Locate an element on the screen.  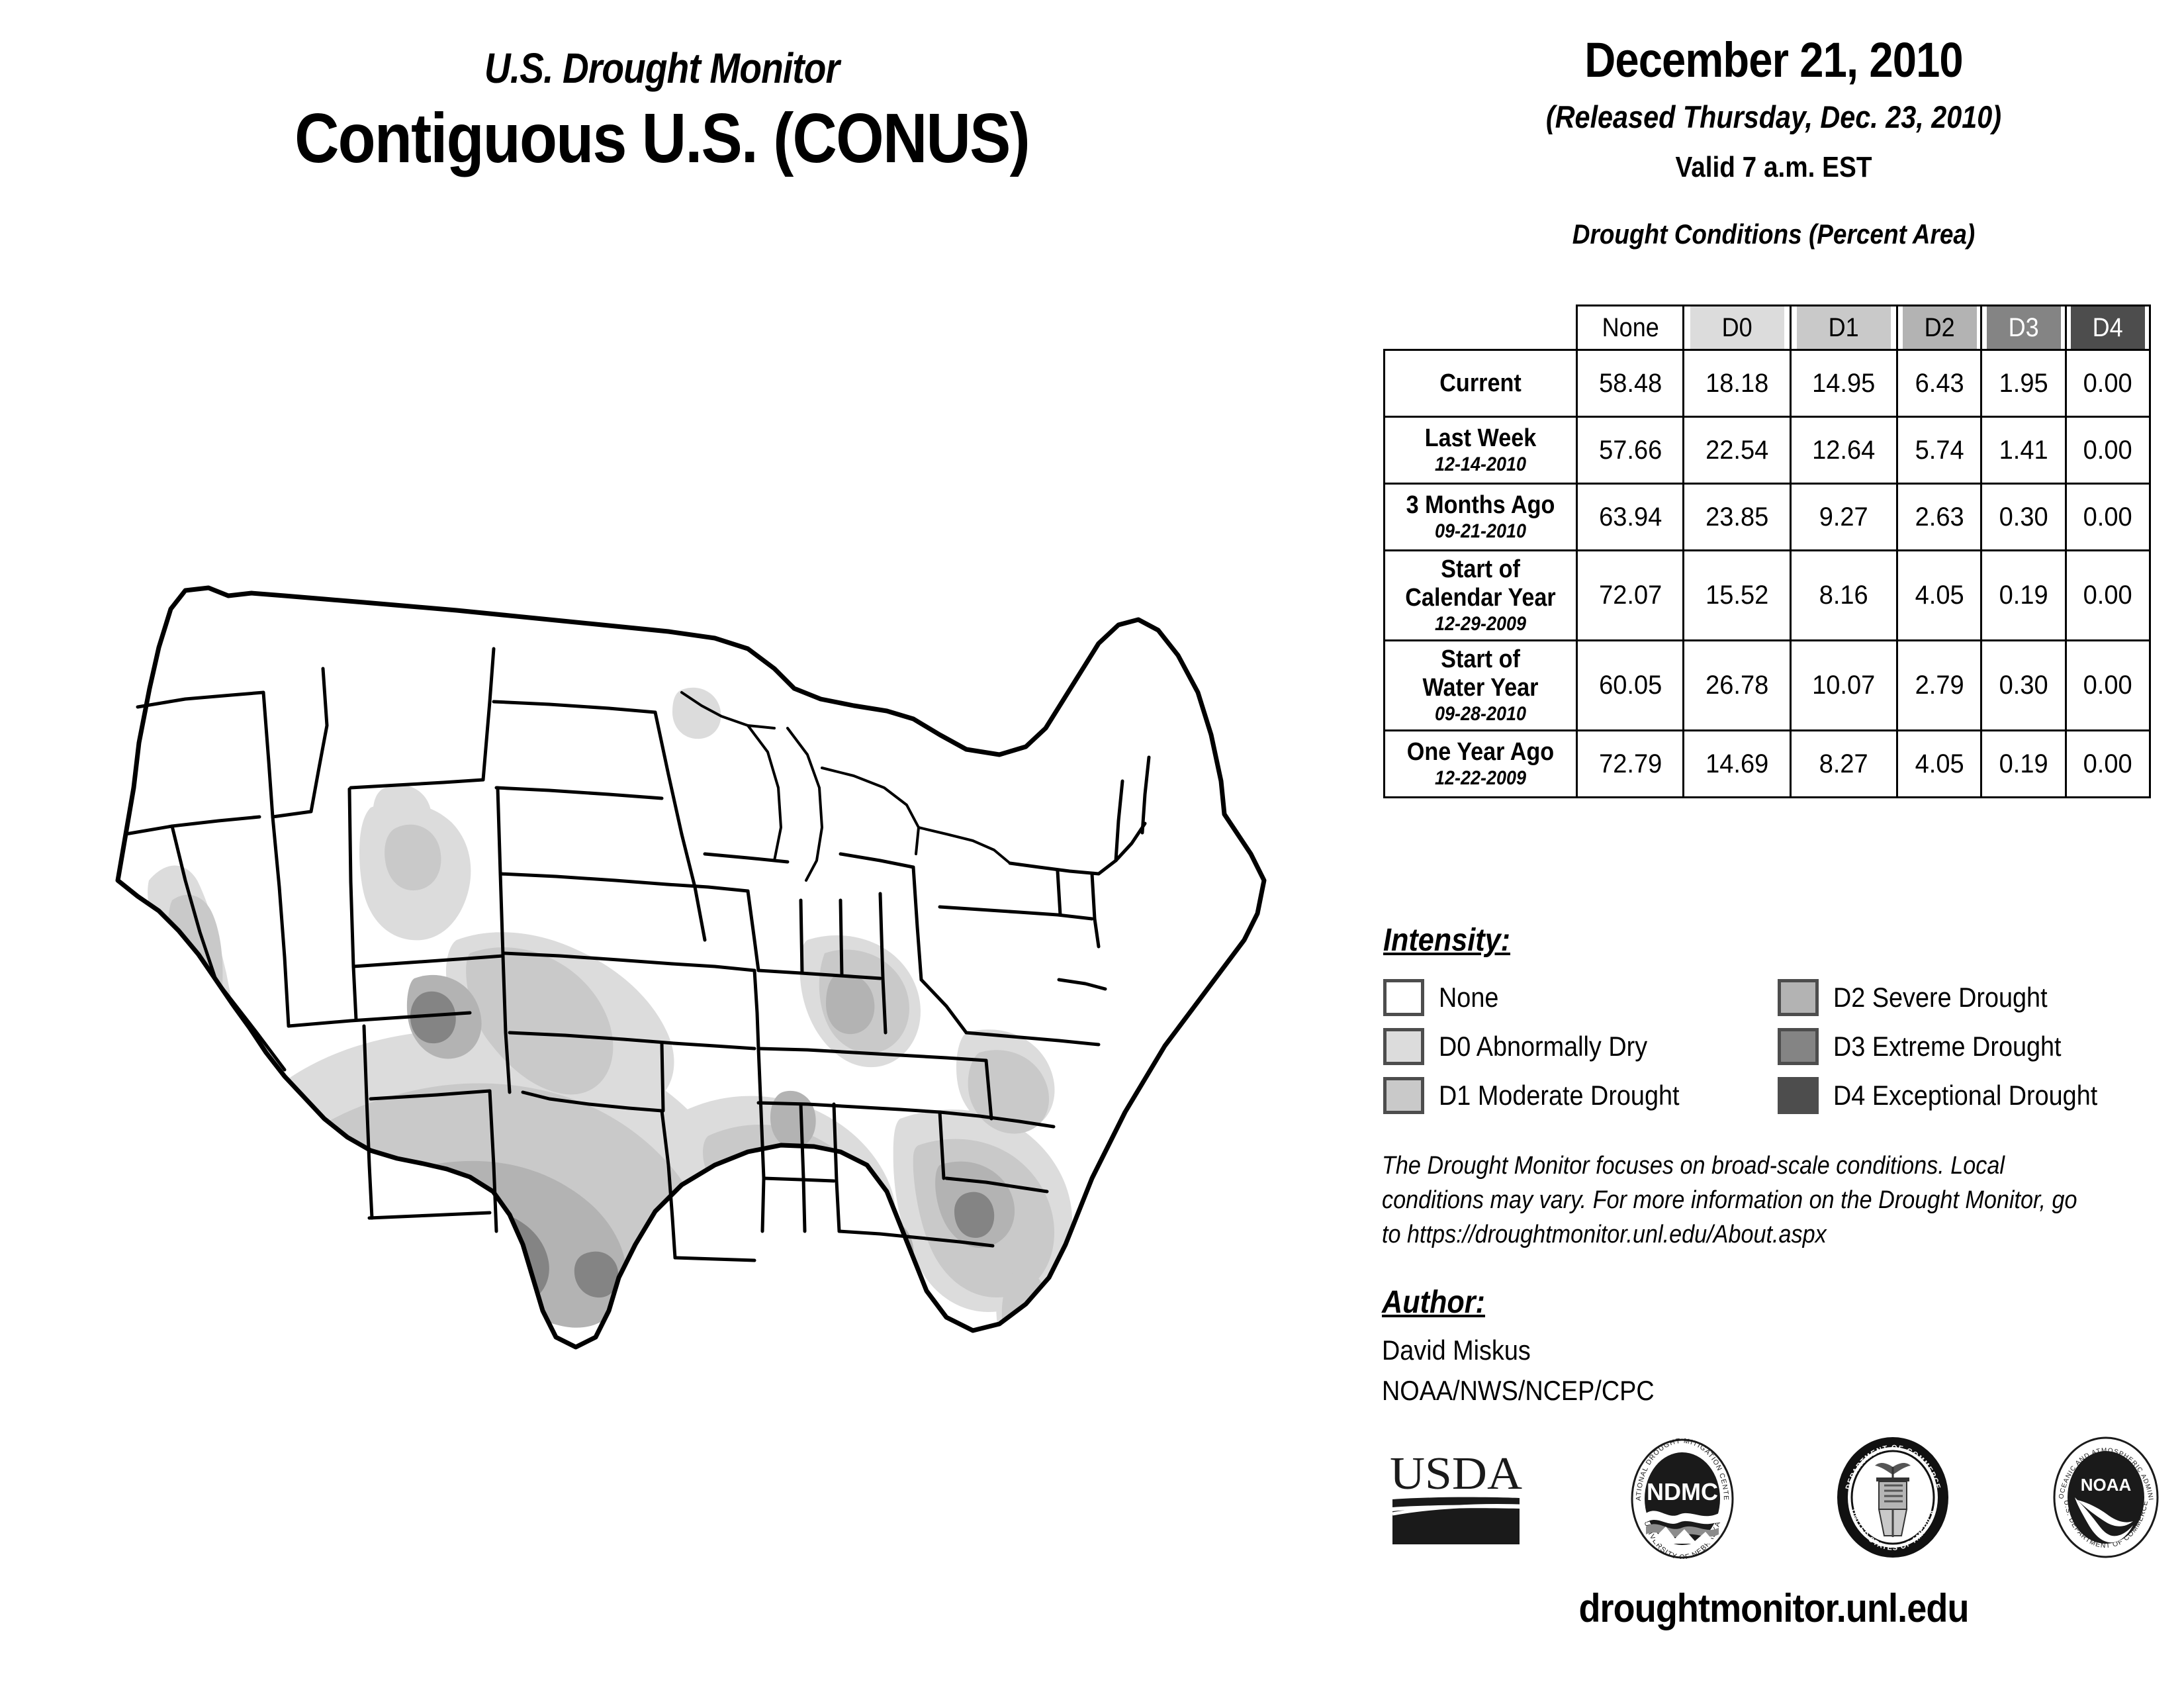
table-col-header-d1: D1 is located at coordinates (1844, 328).